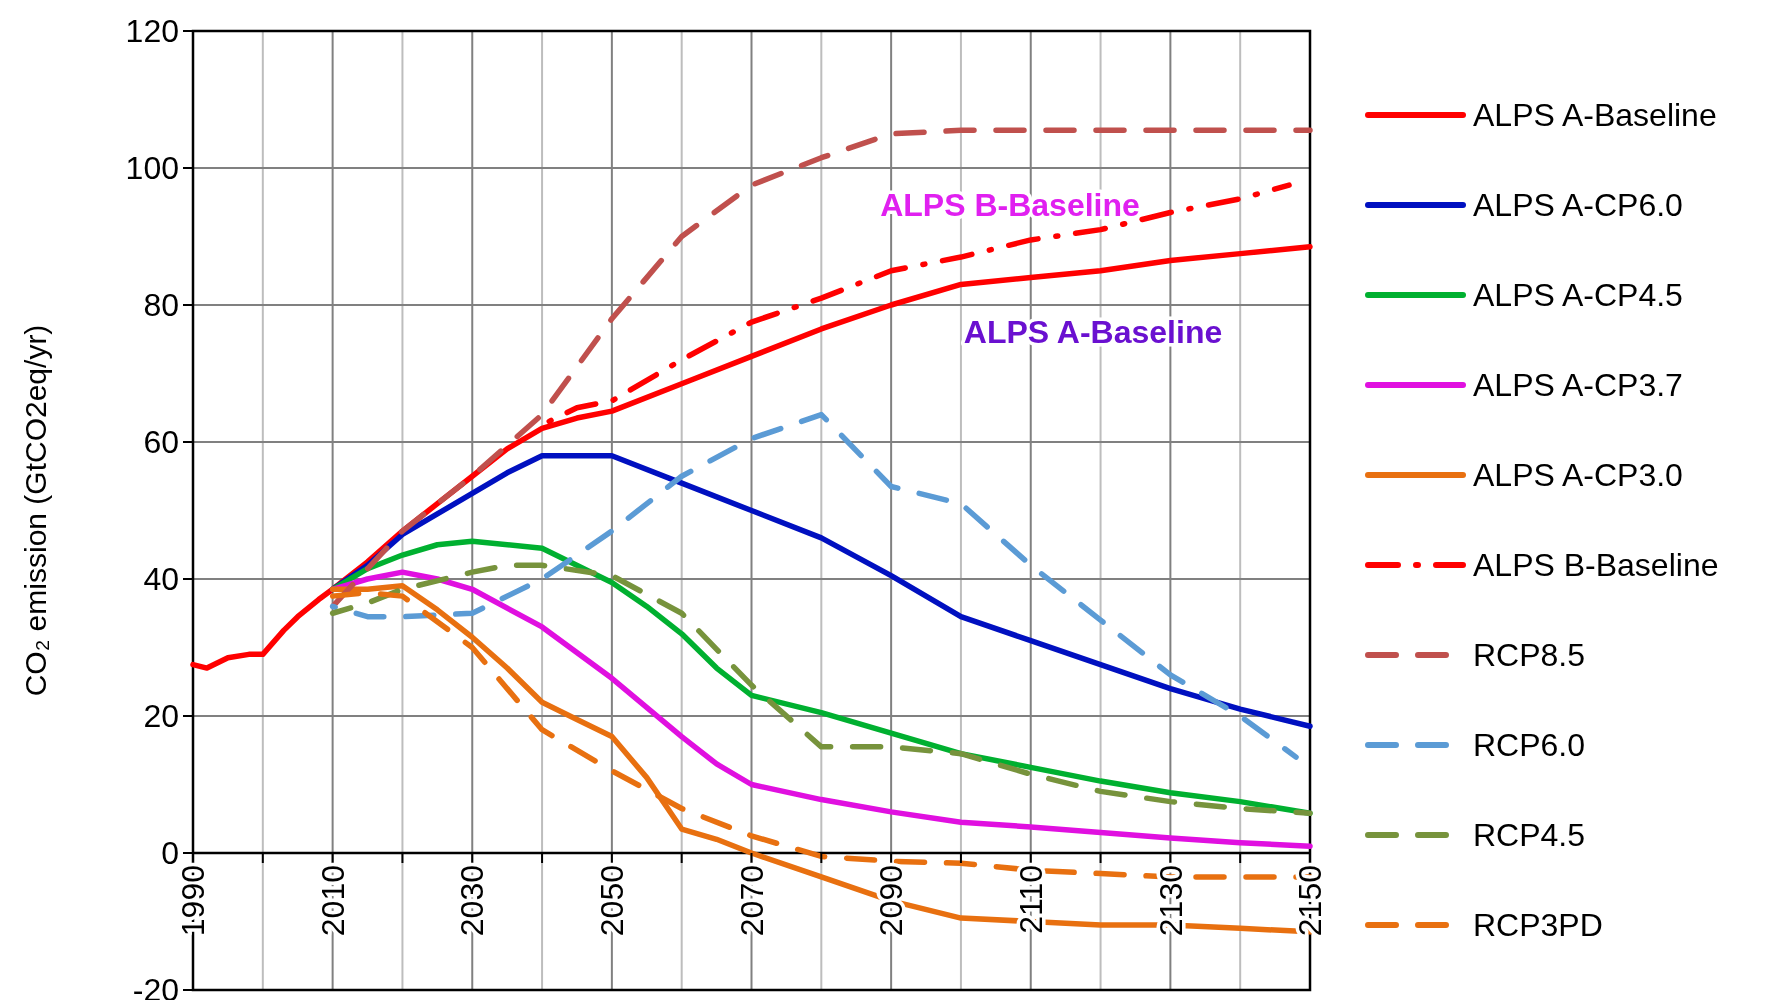 This screenshot has width=1789, height=1000. I want to click on legend-label: ALPS A-CP3.0, so click(1578, 475).